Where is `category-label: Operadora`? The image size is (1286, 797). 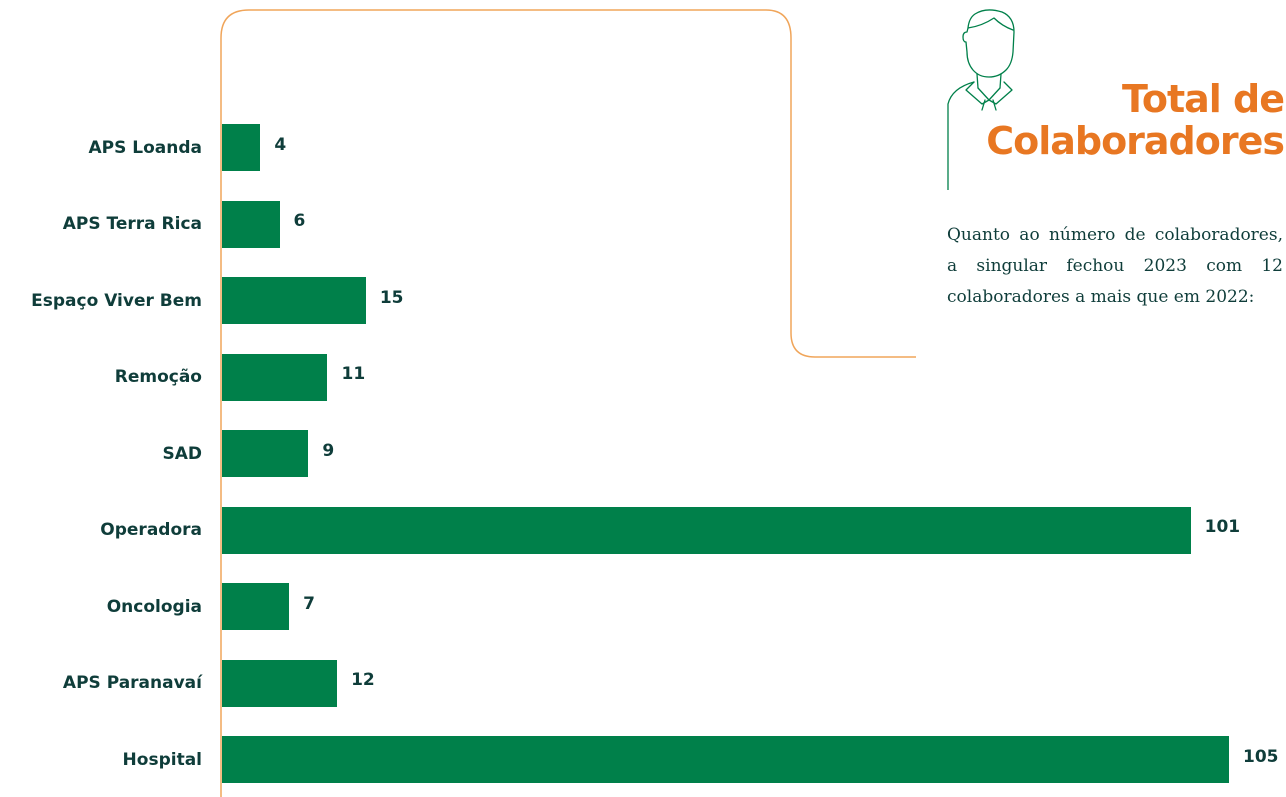 category-label: Operadora is located at coordinates (151, 530).